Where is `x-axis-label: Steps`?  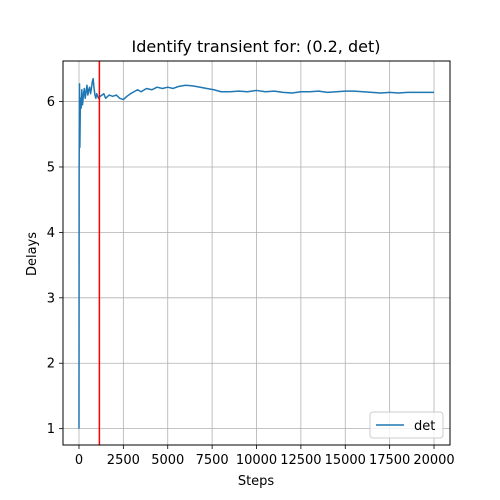
x-axis-label: Steps is located at coordinates (256, 481).